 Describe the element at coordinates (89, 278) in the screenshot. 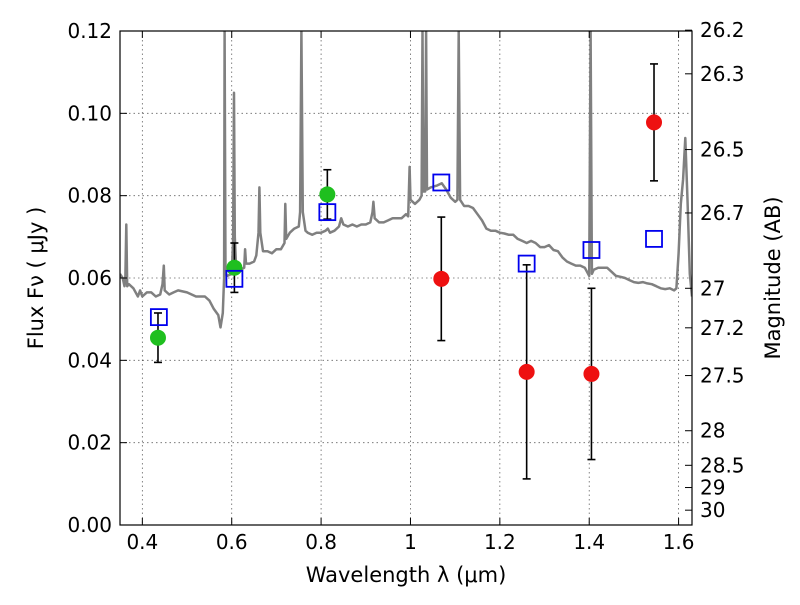

I see `y-tick-label: 0.06` at that location.